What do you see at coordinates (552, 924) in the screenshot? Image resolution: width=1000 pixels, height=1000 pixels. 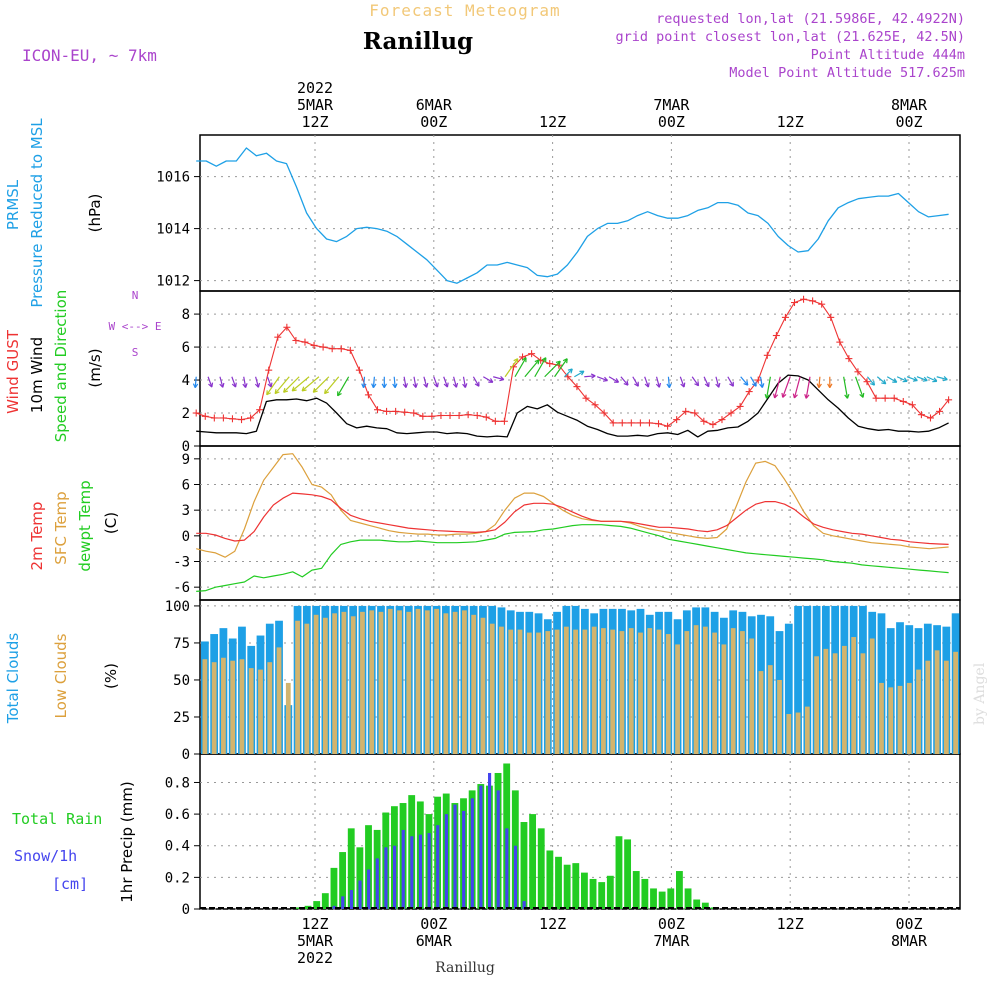 I see `bottom-time-label: 12Z` at bounding box center [552, 924].